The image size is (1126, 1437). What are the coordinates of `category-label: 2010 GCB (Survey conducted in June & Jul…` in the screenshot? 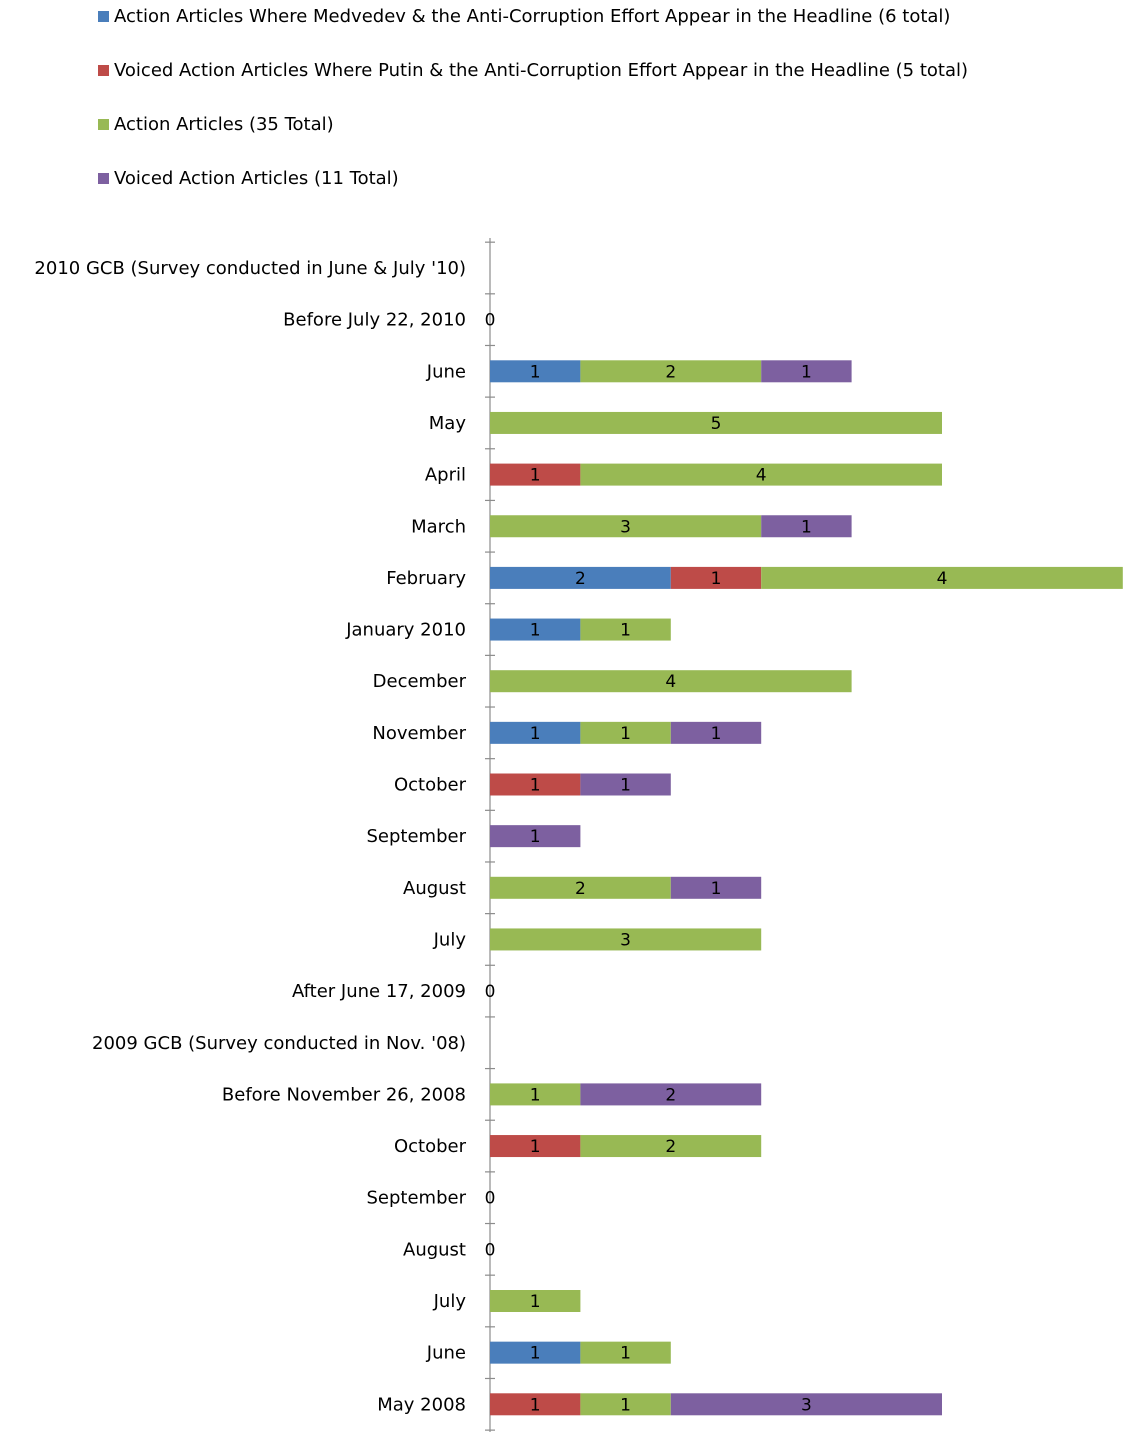 It's located at (250, 268).